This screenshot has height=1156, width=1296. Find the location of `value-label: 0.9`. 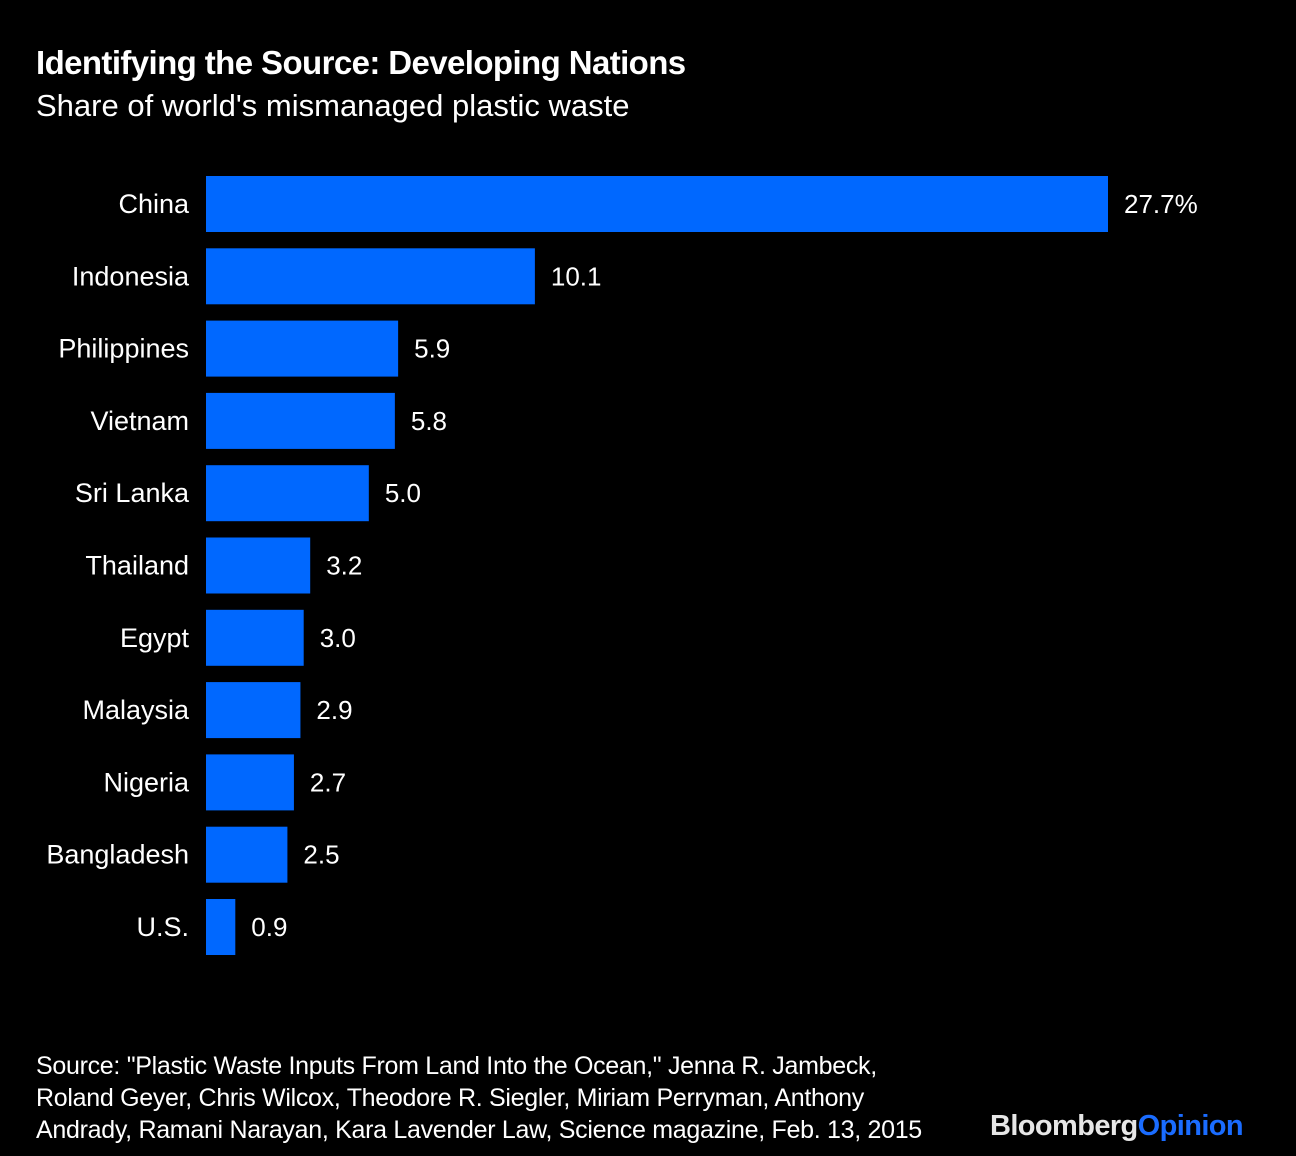

value-label: 0.9 is located at coordinates (269, 927).